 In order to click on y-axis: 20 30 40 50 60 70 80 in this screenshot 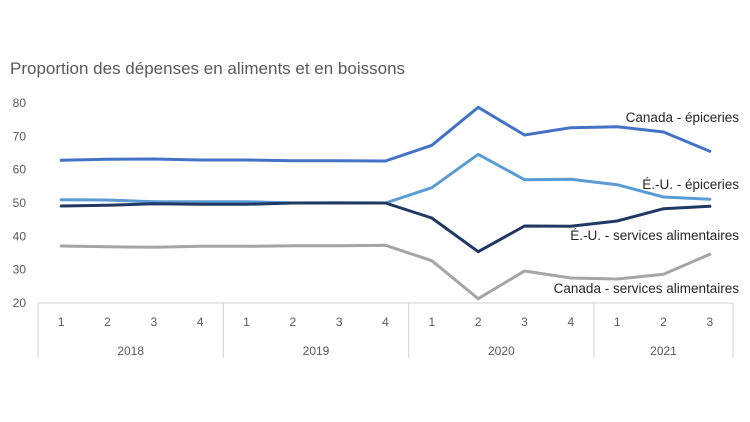, I will do `click(20, 203)`.